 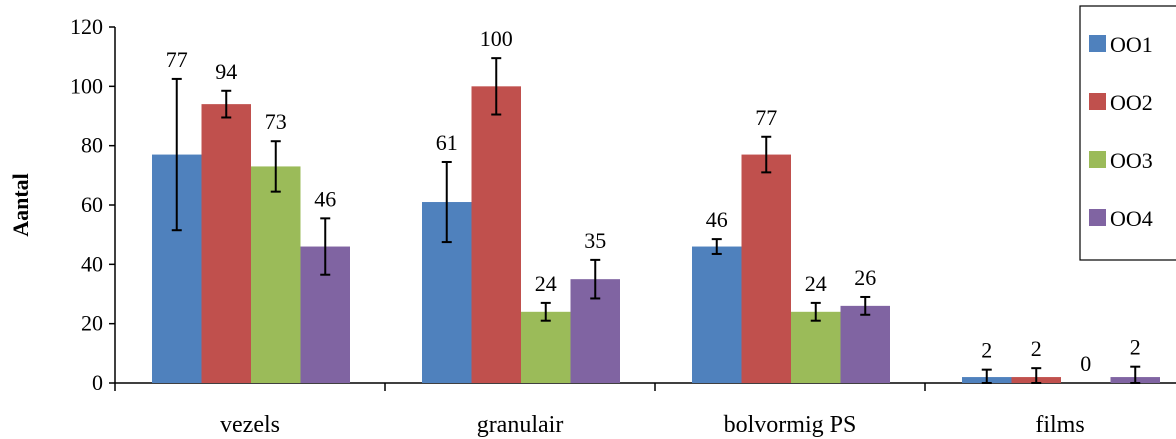 I want to click on legend: OO1 OO2 OO3 OO4, so click(x=1127, y=133).